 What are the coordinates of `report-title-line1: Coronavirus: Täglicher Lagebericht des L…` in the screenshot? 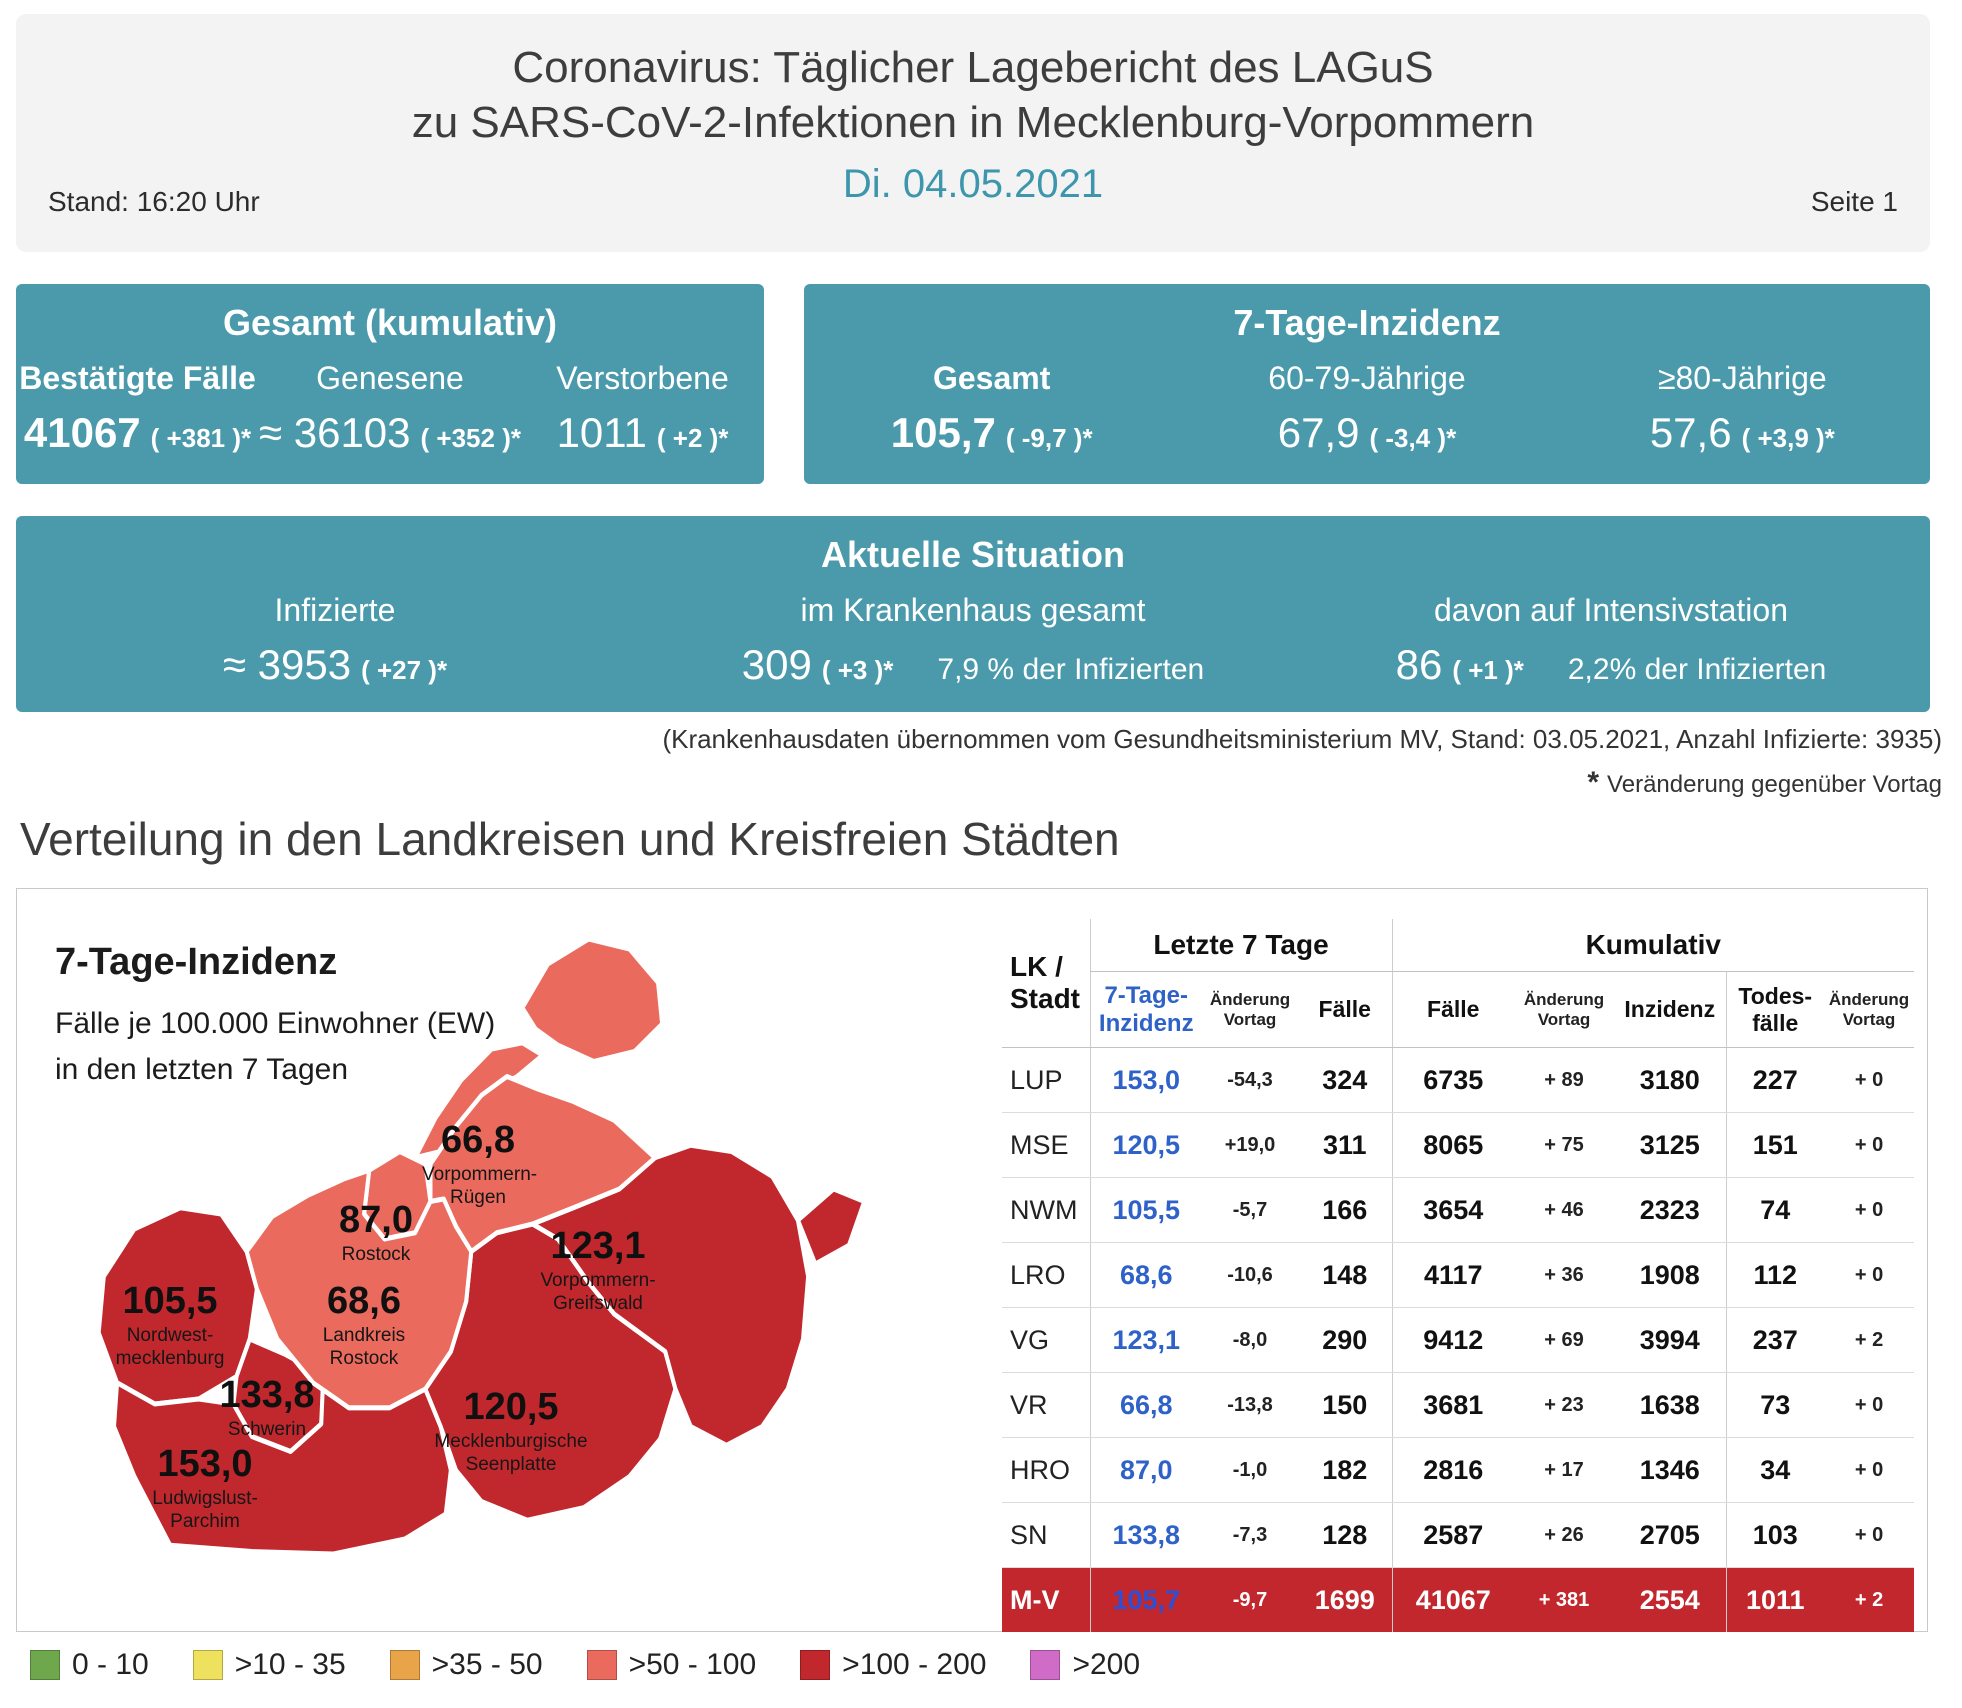 It's located at (973, 67).